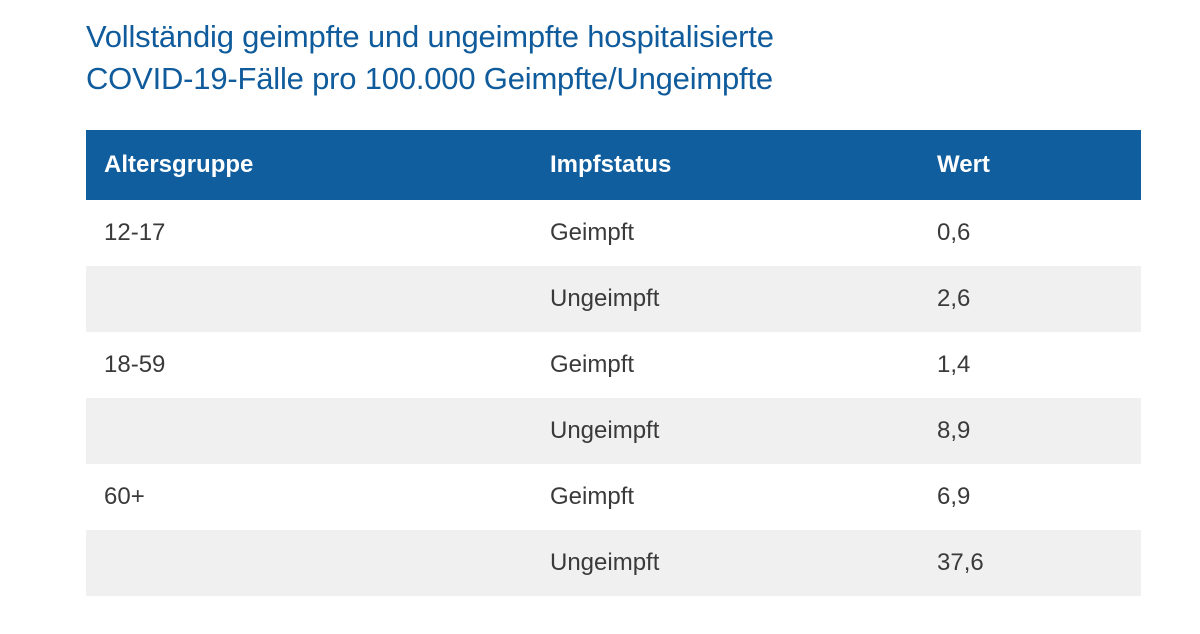 The width and height of the screenshot is (1200, 634). I want to click on table-row: 60+ Geimpft 6,9, so click(613, 497).